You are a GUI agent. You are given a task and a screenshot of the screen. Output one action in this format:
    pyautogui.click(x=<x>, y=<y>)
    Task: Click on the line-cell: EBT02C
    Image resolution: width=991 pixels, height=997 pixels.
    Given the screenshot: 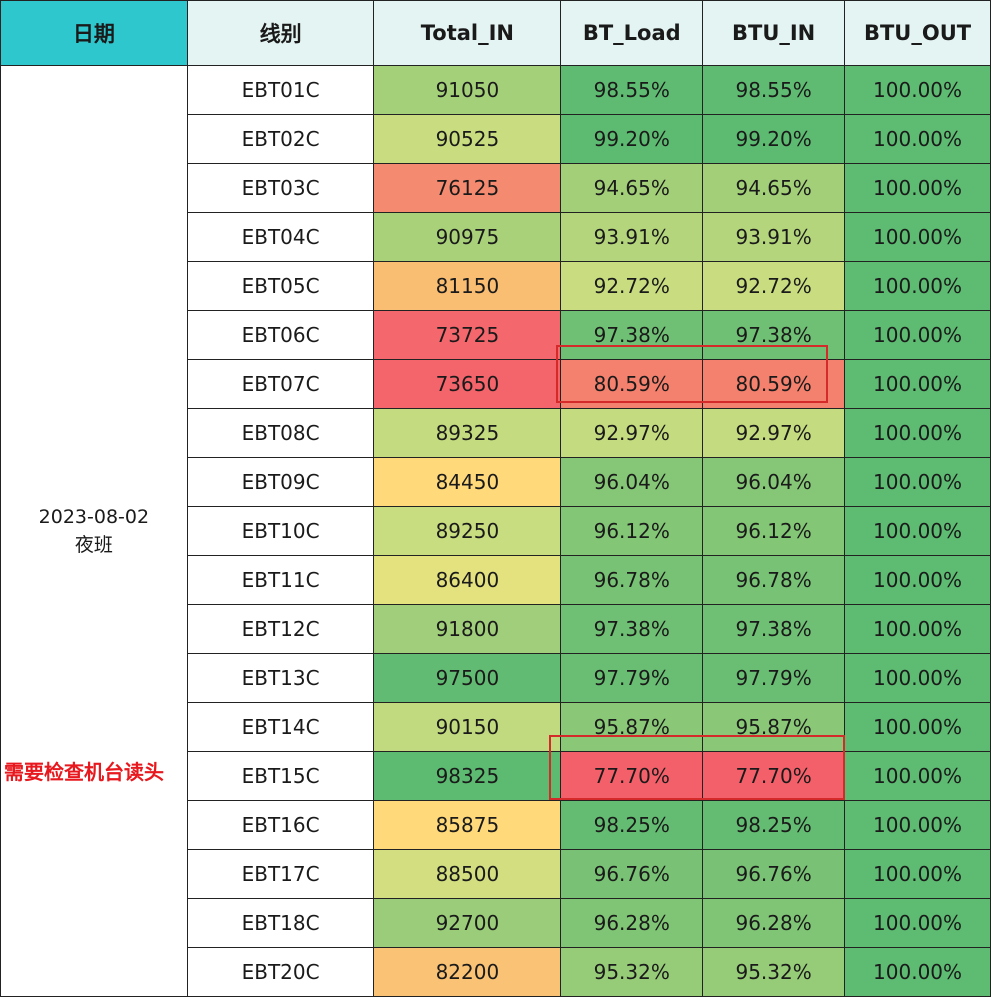 What is the action you would take?
    pyautogui.click(x=280, y=139)
    